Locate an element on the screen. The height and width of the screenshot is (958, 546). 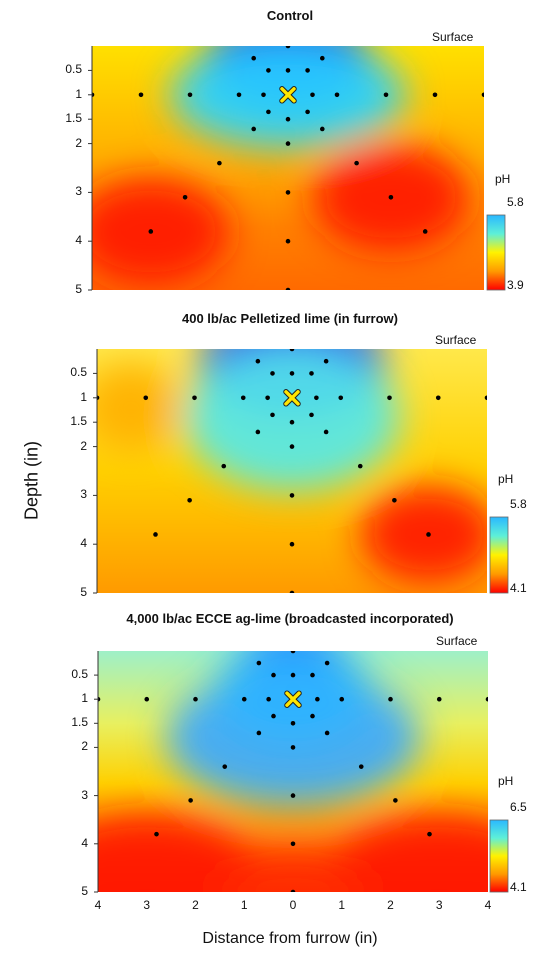
x-tick-label: 0 is located at coordinates (293, 905).